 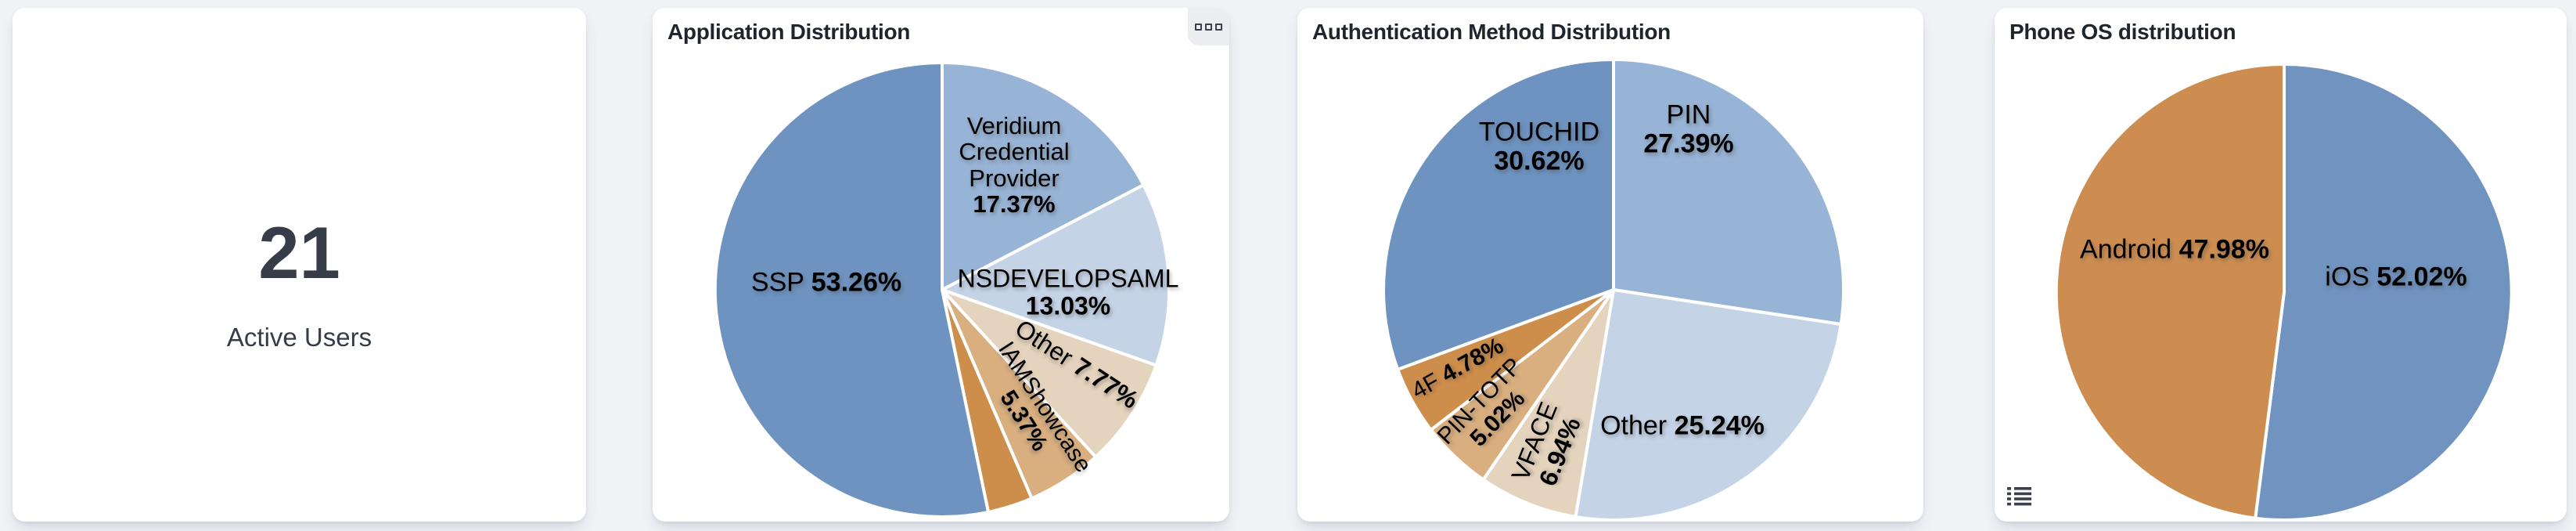 What do you see at coordinates (299, 337) in the screenshot?
I see `active-users-label: Active Users` at bounding box center [299, 337].